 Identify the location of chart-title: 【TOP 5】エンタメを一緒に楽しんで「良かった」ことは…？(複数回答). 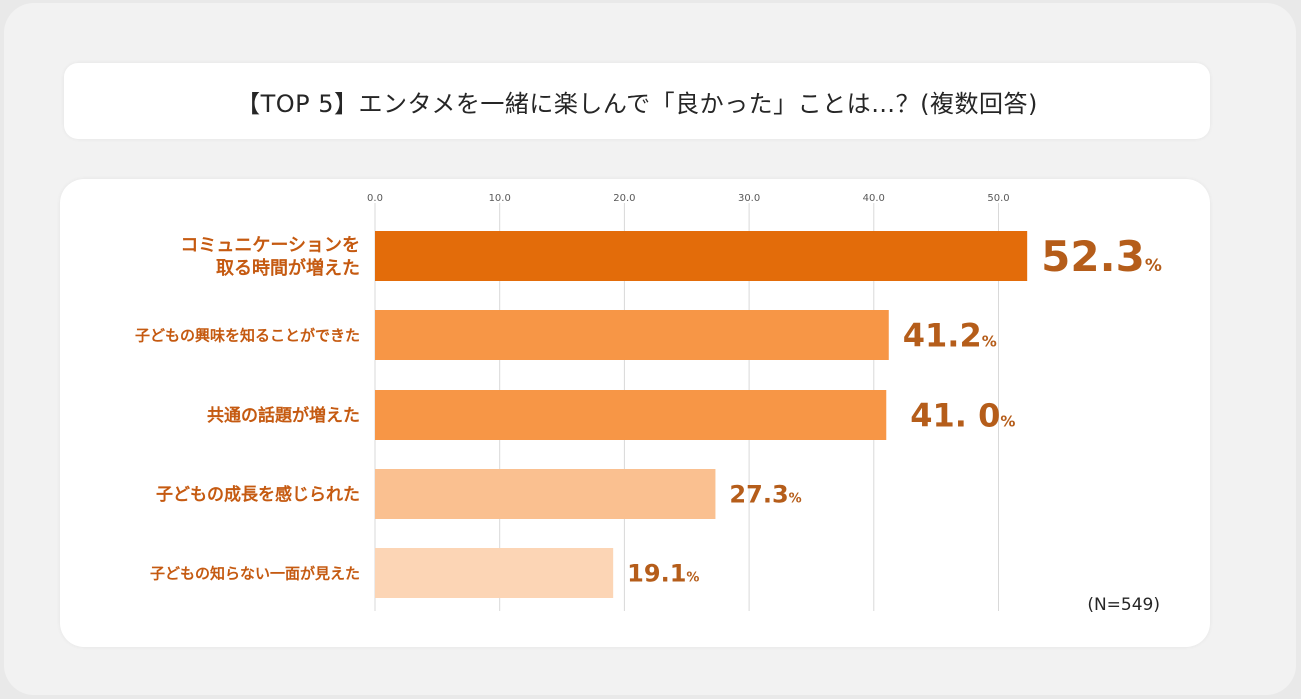
(637, 103).